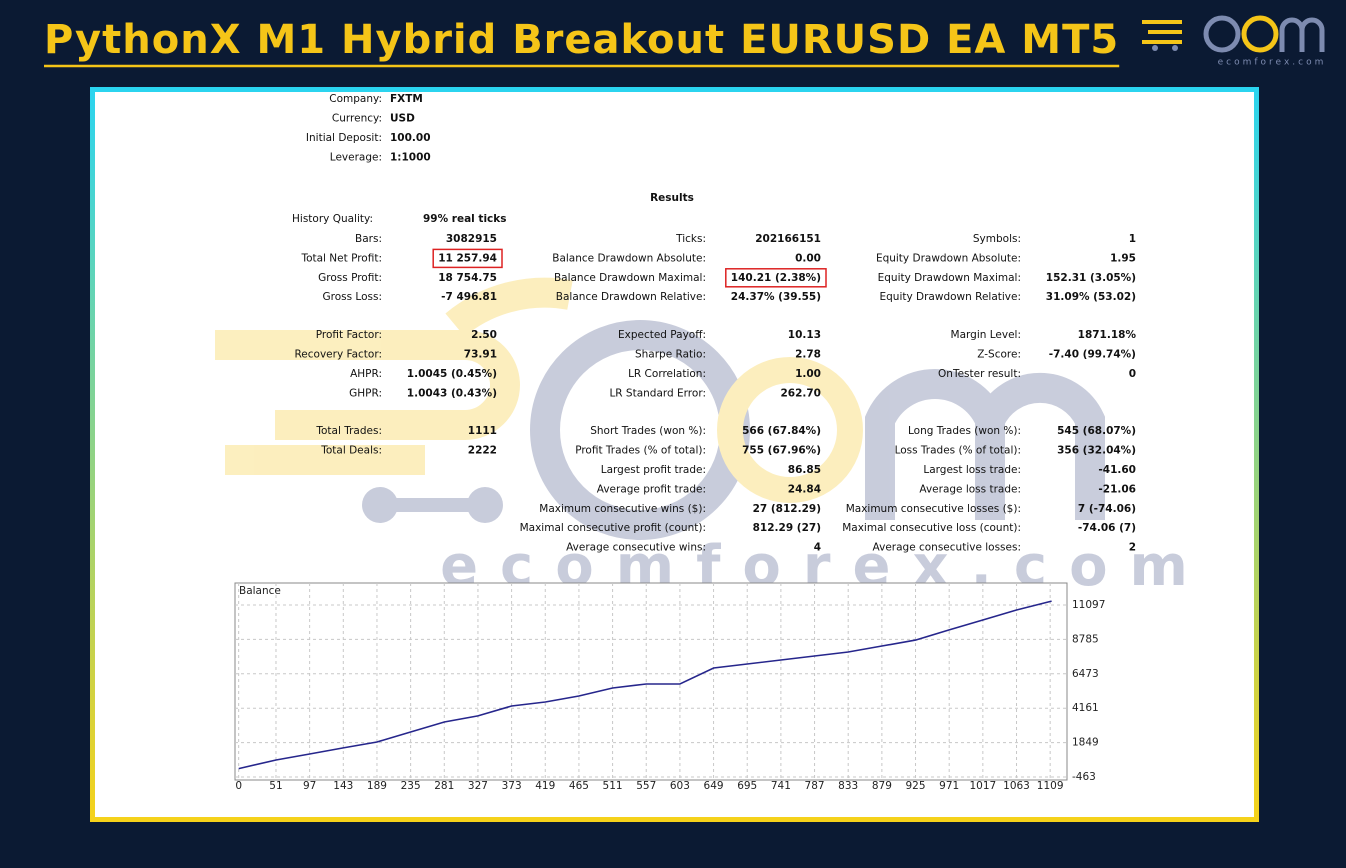  I want to click on label: Largest loss trade:, so click(972, 470).